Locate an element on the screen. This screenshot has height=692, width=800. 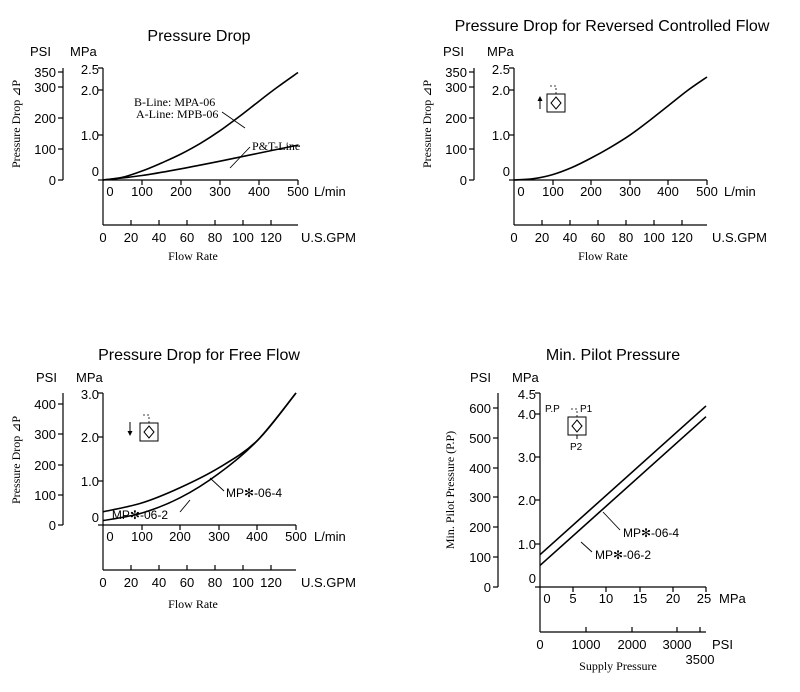
chart1-x-unit: L/min is located at coordinates (330, 191).